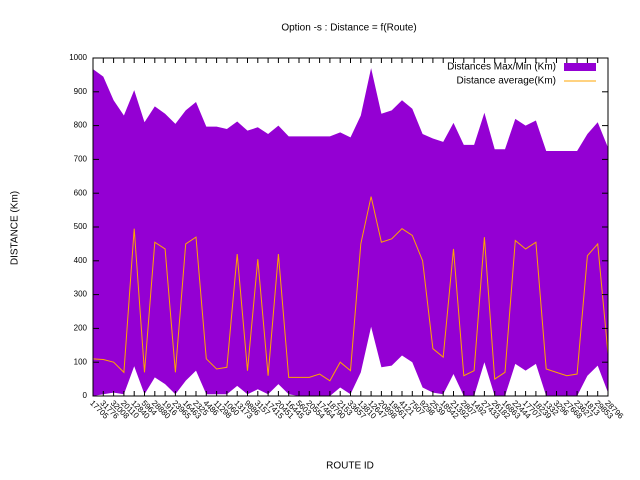 This screenshot has width=640, height=480. Describe the element at coordinates (501, 67) in the screenshot. I see `legend-label: Distances Max/Min (Km)` at that location.